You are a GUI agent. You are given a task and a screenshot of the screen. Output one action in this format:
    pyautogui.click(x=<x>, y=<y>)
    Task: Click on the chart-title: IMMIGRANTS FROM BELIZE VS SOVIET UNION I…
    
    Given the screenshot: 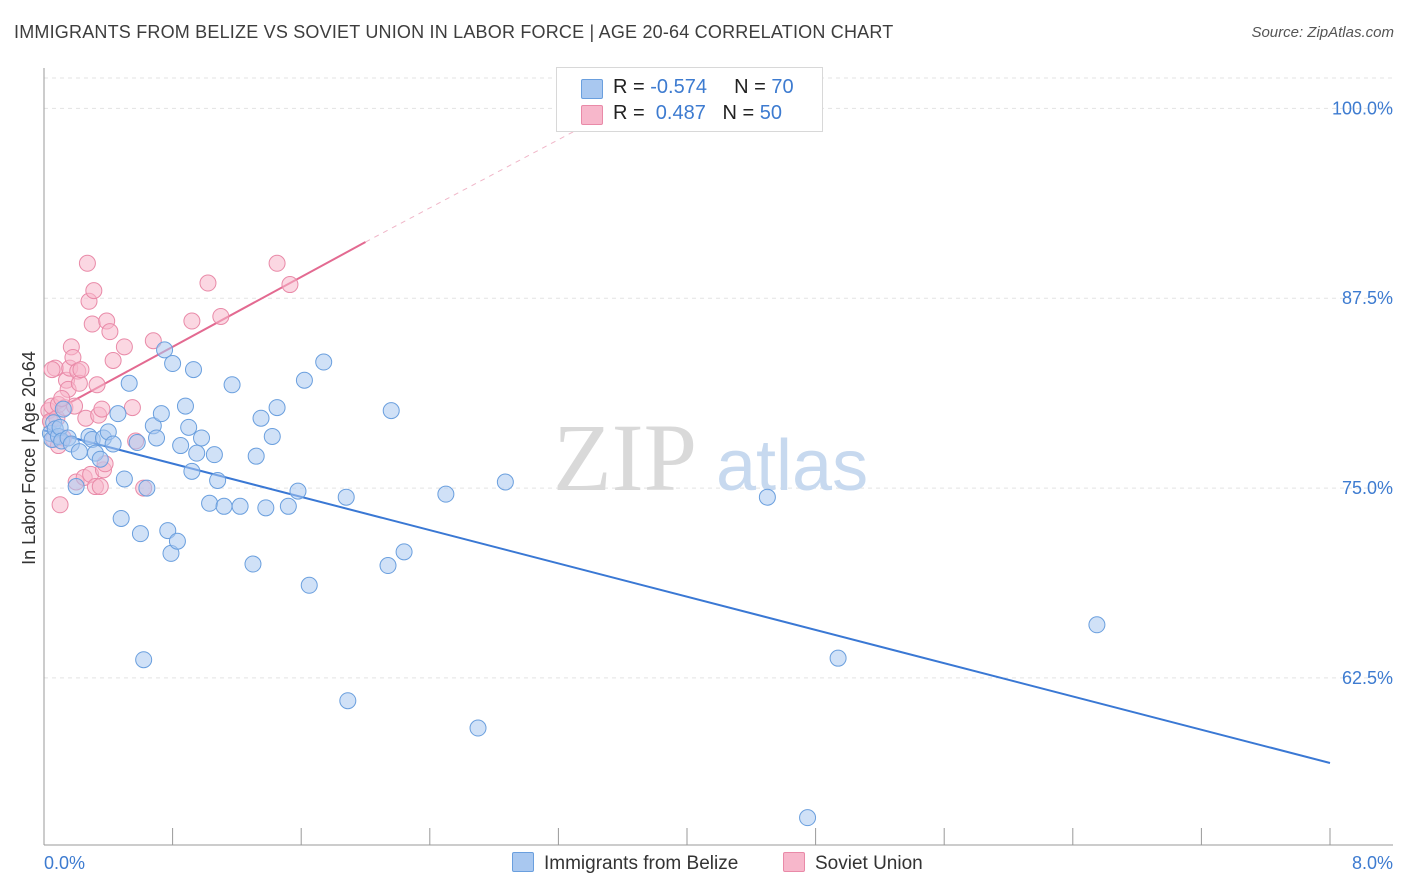 What is the action you would take?
    pyautogui.click(x=454, y=32)
    